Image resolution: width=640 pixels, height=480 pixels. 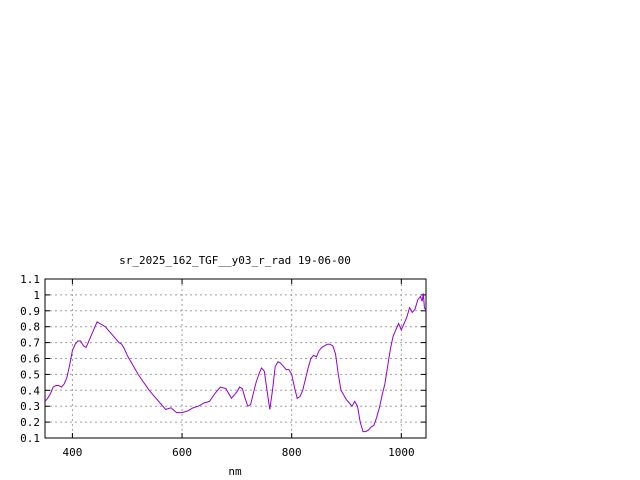 What do you see at coordinates (182, 452) in the screenshot?
I see `x-tick-label: 600` at bounding box center [182, 452].